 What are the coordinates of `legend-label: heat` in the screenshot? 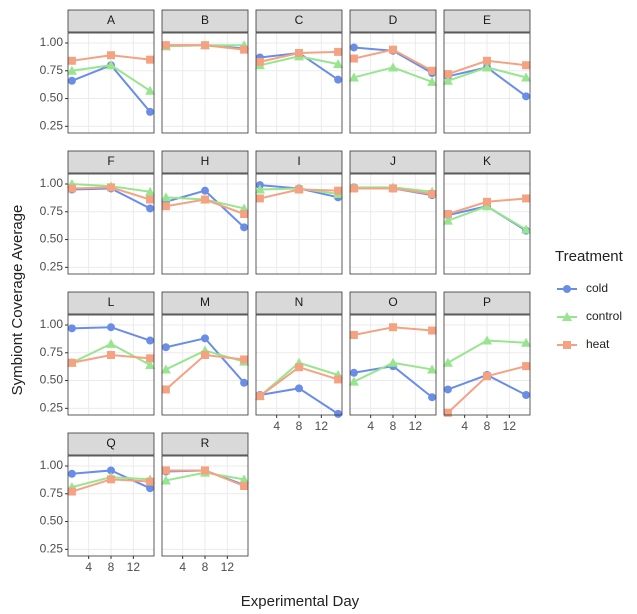 It's located at (598, 344).